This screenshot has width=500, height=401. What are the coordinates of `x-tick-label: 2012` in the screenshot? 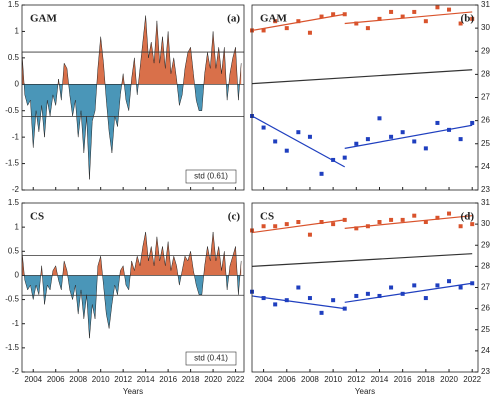 It's located at (123, 379).